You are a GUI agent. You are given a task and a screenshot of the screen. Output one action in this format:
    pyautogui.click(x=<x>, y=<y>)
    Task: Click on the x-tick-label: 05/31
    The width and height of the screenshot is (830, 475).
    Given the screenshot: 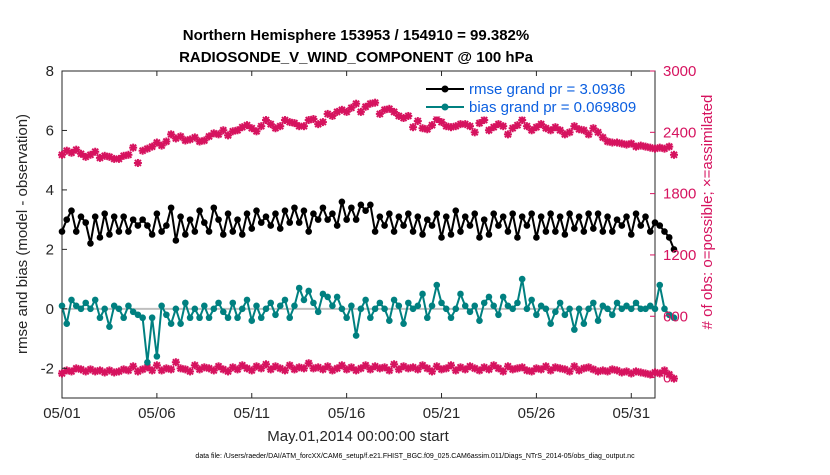 What is the action you would take?
    pyautogui.click(x=632, y=413)
    